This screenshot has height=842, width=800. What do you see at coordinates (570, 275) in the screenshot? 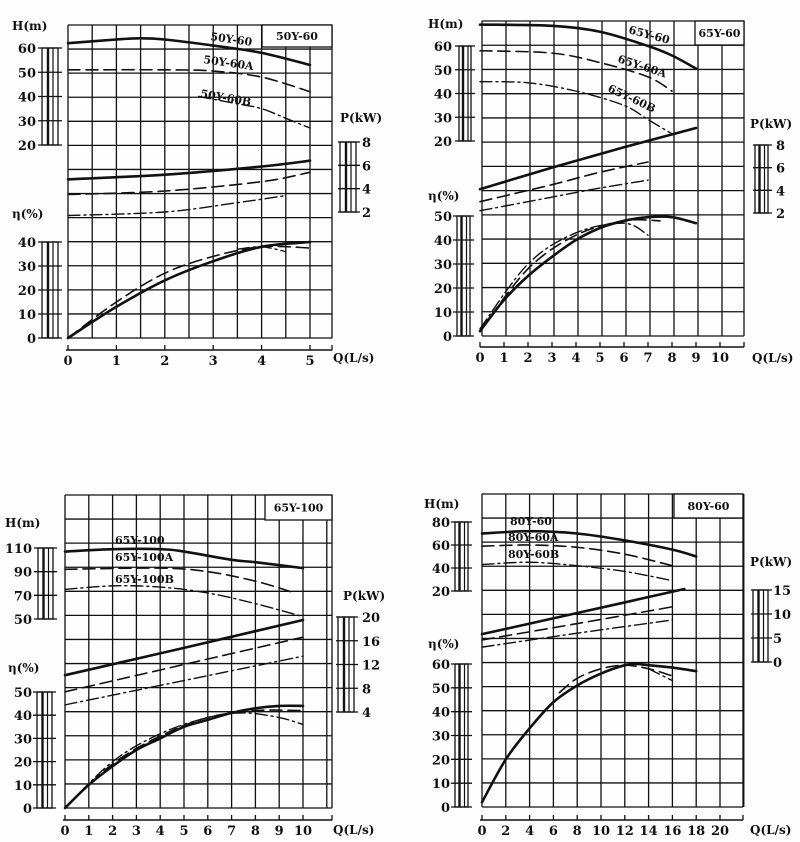
I see `eta-curve-65y-60a` at bounding box center [570, 275].